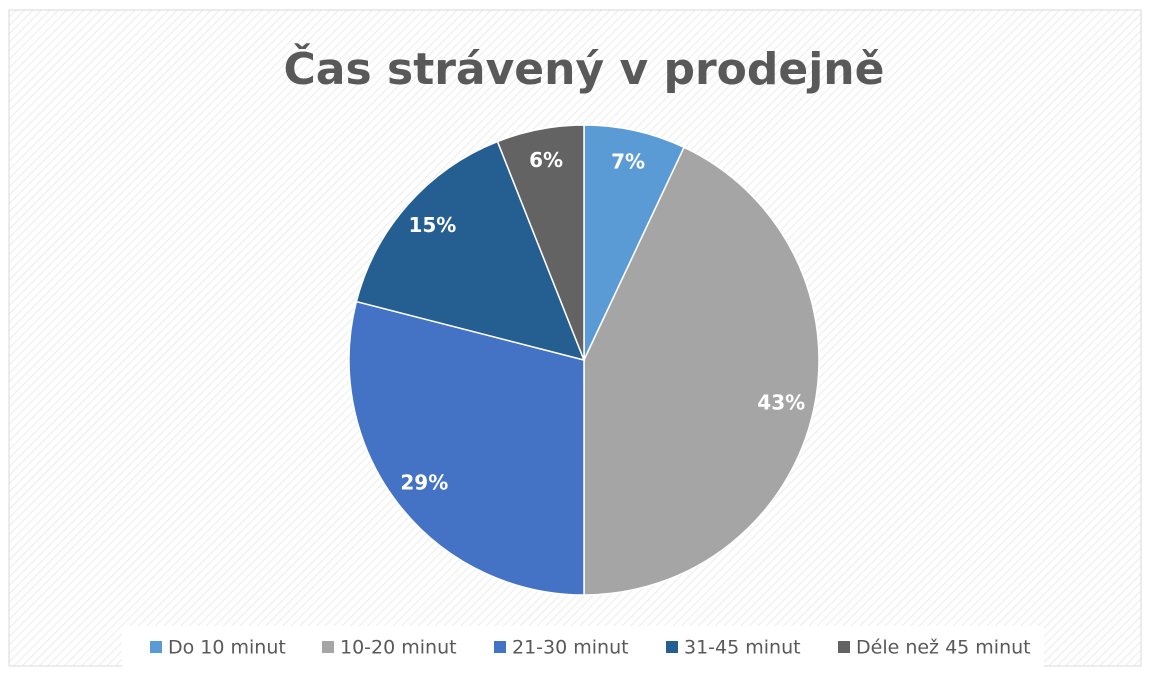 Image resolution: width=1150 pixels, height=676 pixels. What do you see at coordinates (781, 403) in the screenshot?
I see `data-label: 43%` at bounding box center [781, 403].